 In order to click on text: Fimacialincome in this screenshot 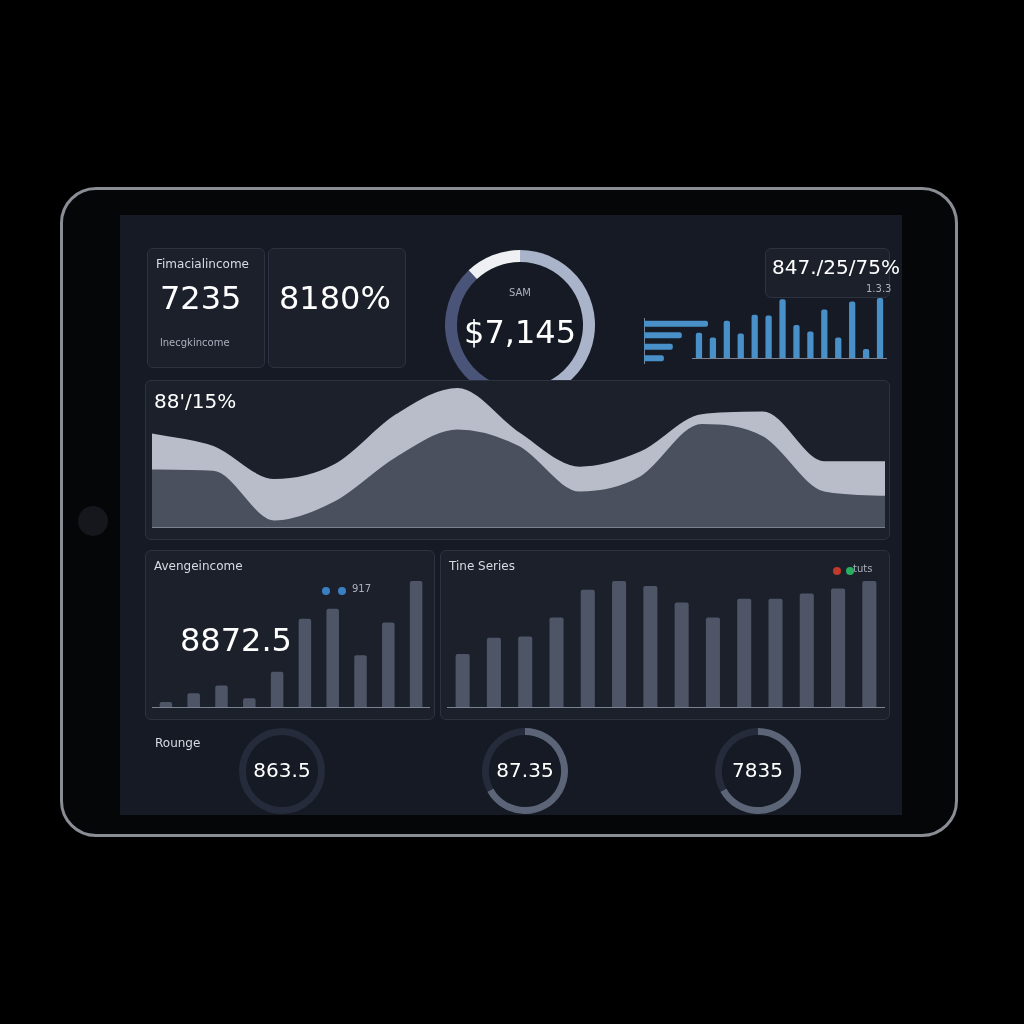, I will do `click(202, 264)`.